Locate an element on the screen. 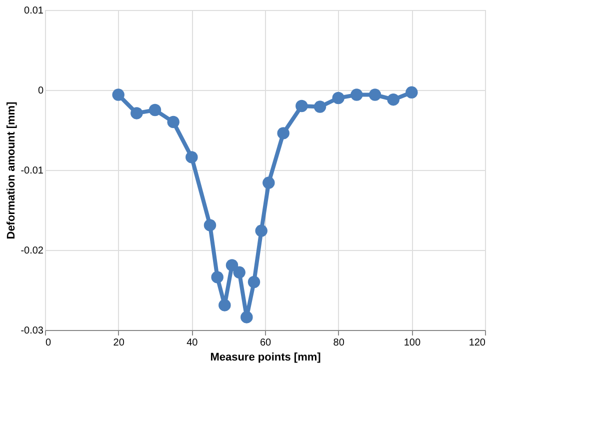  y-tick-label: 0 is located at coordinates (41, 91).